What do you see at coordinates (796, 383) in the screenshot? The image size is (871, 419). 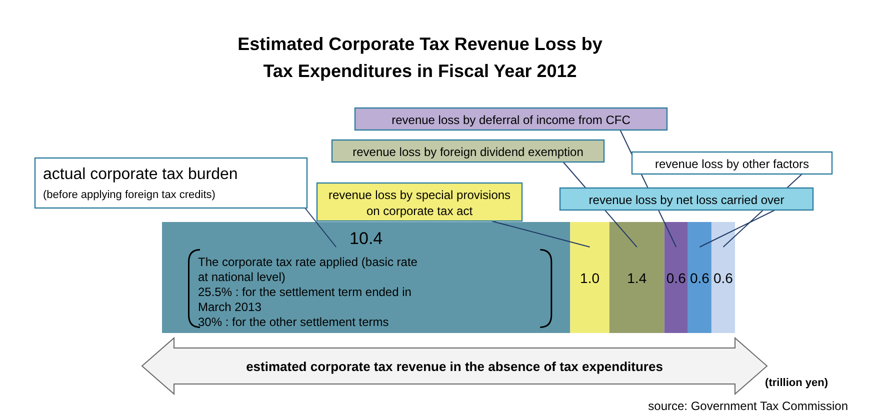 I see `text: (trillion yen)` at bounding box center [796, 383].